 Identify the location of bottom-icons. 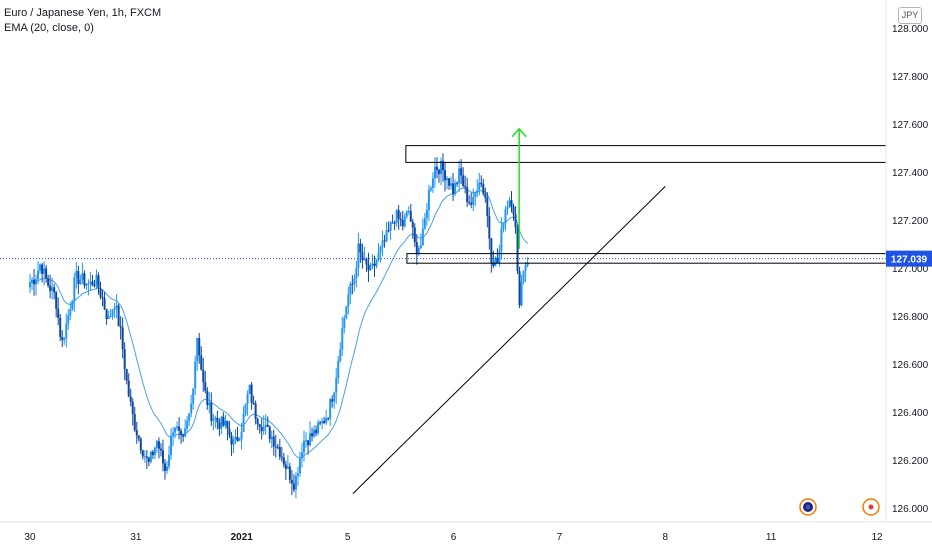
(839, 507).